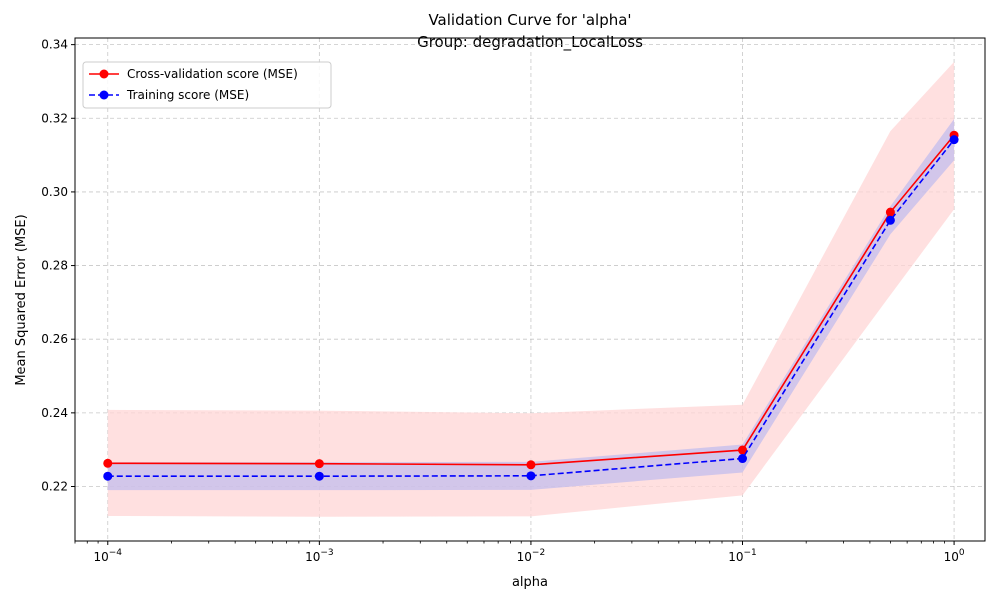  What do you see at coordinates (104, 74) in the screenshot?
I see `legend-swatch-marker-cross-validation` at bounding box center [104, 74].